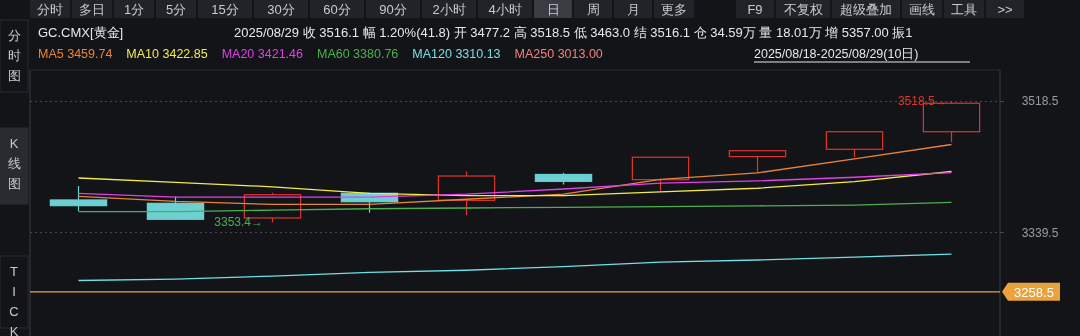  I want to click on ref-line-label: 3258.5, so click(1034, 292).